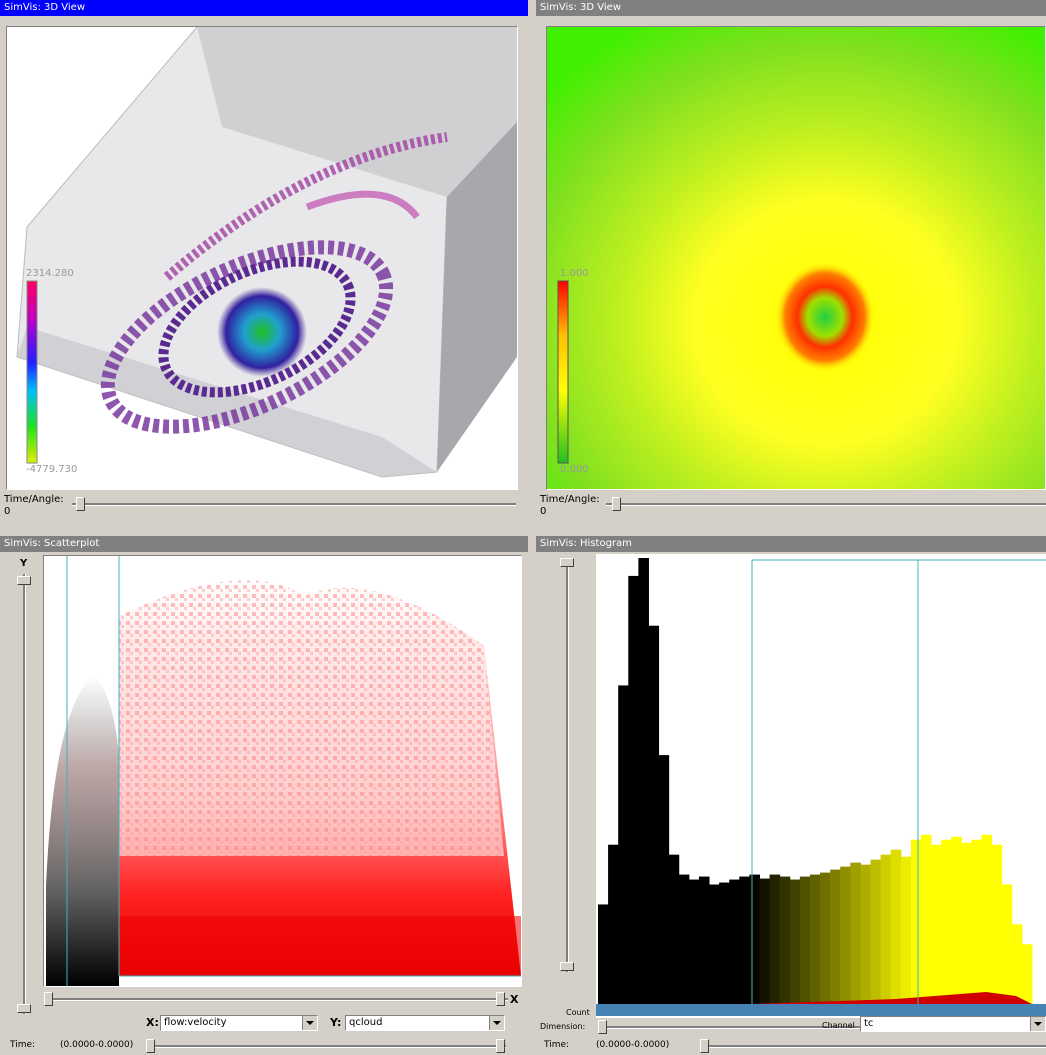 This screenshot has height=1055, width=1046. What do you see at coordinates (602, 1027) in the screenshot?
I see `dimension-slider` at bounding box center [602, 1027].